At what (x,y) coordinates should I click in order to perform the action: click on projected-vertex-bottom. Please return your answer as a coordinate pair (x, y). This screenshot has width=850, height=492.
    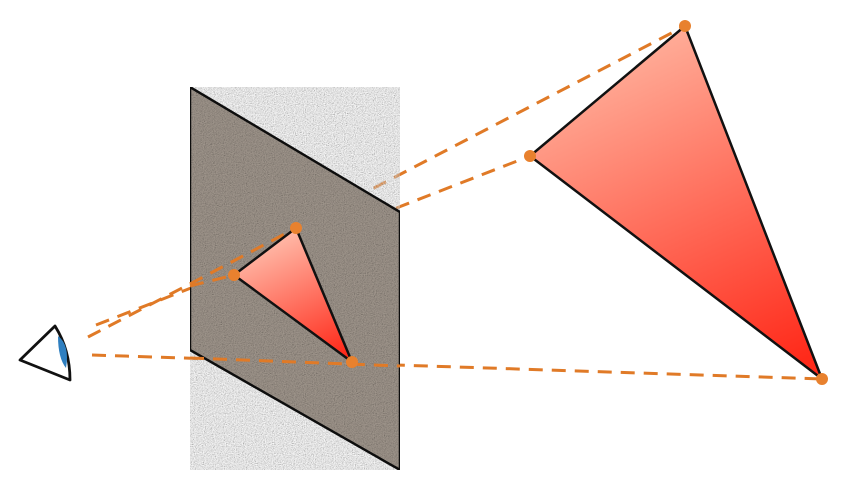
    Looking at the image, I should click on (352, 362).